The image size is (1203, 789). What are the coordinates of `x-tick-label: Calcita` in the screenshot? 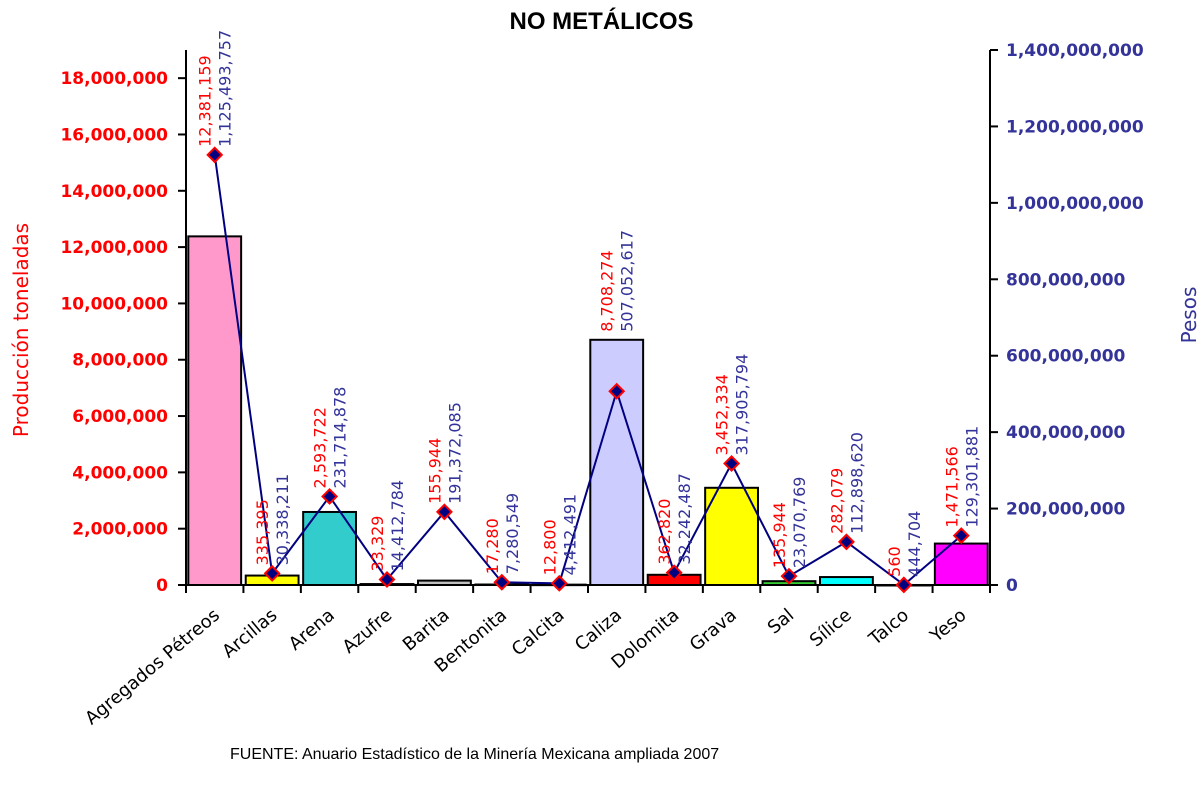 It's located at (538, 633).